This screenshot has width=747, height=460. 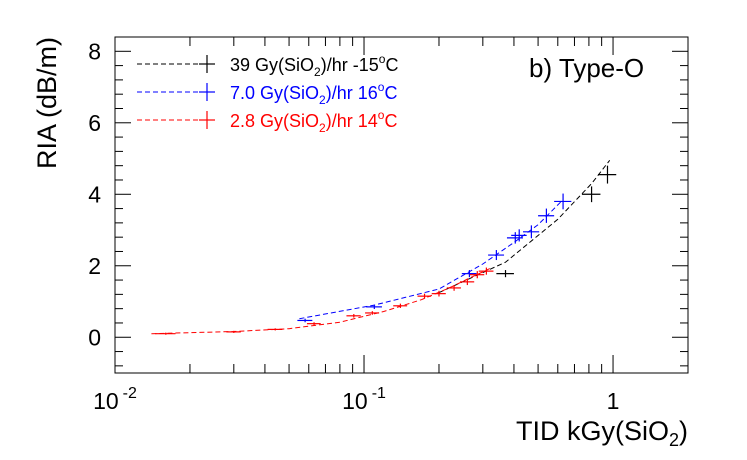 I want to click on panel-label: b) Type-O, so click(x=586, y=68).